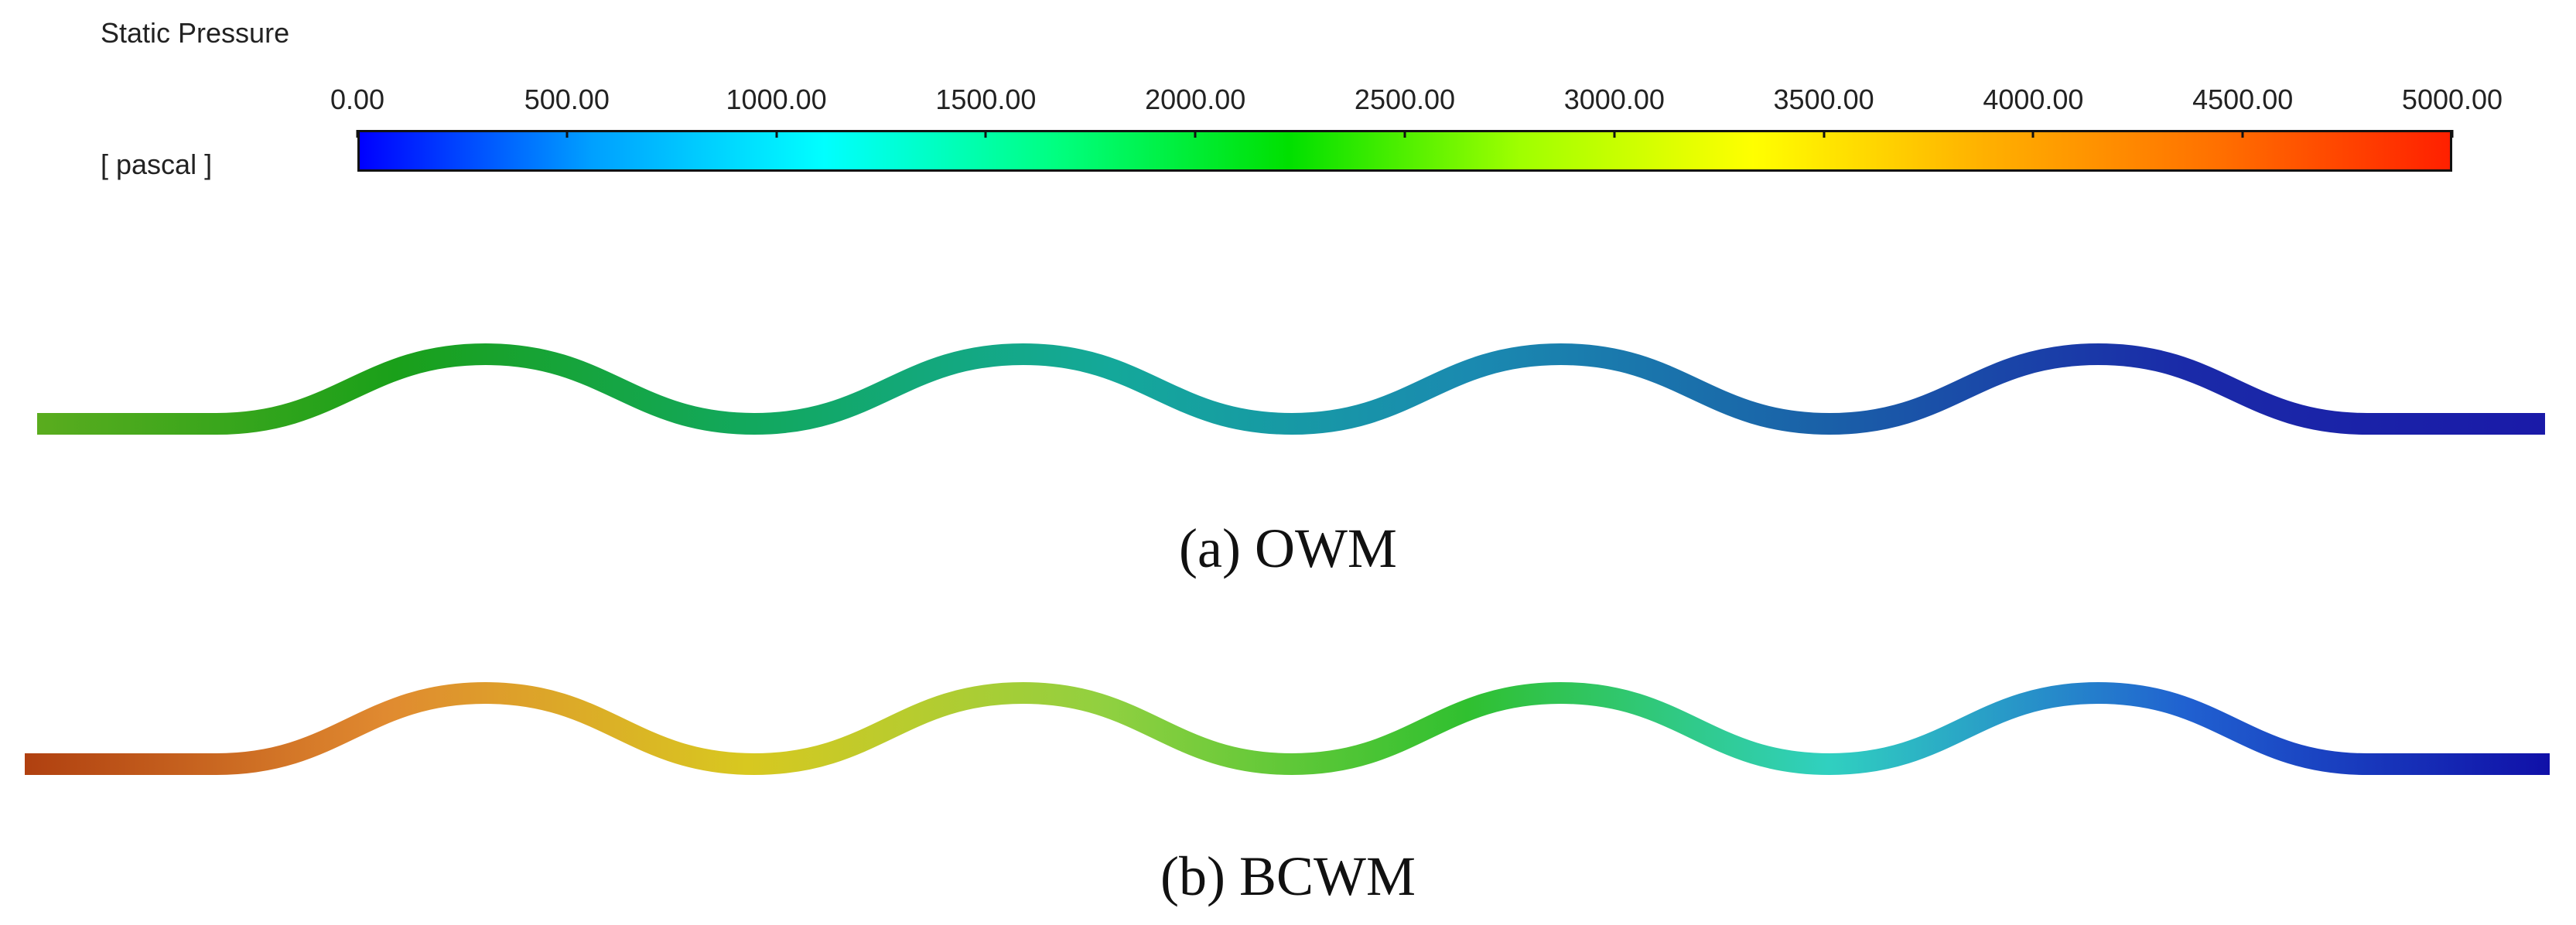 The width and height of the screenshot is (2576, 925). I want to click on colorbar-tick-label: 0.00, so click(357, 99).